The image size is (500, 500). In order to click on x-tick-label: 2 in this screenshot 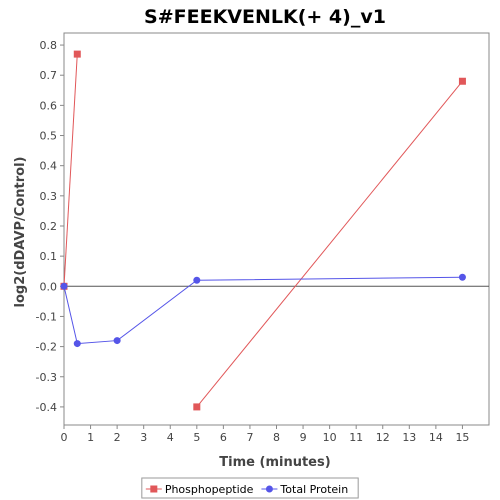, I will do `click(117, 437)`.